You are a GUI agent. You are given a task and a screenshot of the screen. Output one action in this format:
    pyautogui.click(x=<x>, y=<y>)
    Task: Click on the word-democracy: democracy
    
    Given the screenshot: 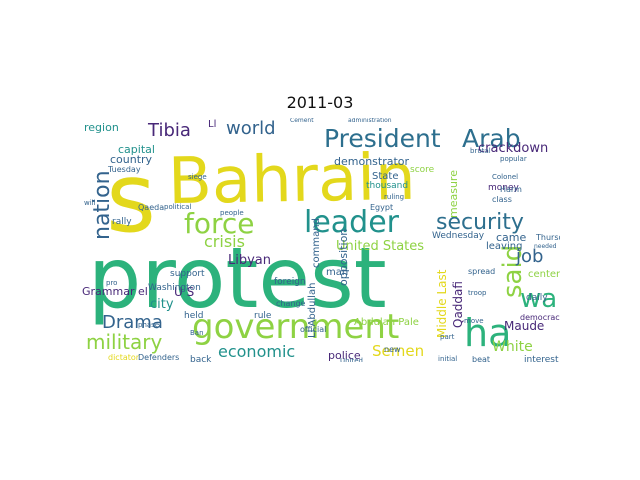 What is the action you would take?
    pyautogui.click(x=540, y=317)
    